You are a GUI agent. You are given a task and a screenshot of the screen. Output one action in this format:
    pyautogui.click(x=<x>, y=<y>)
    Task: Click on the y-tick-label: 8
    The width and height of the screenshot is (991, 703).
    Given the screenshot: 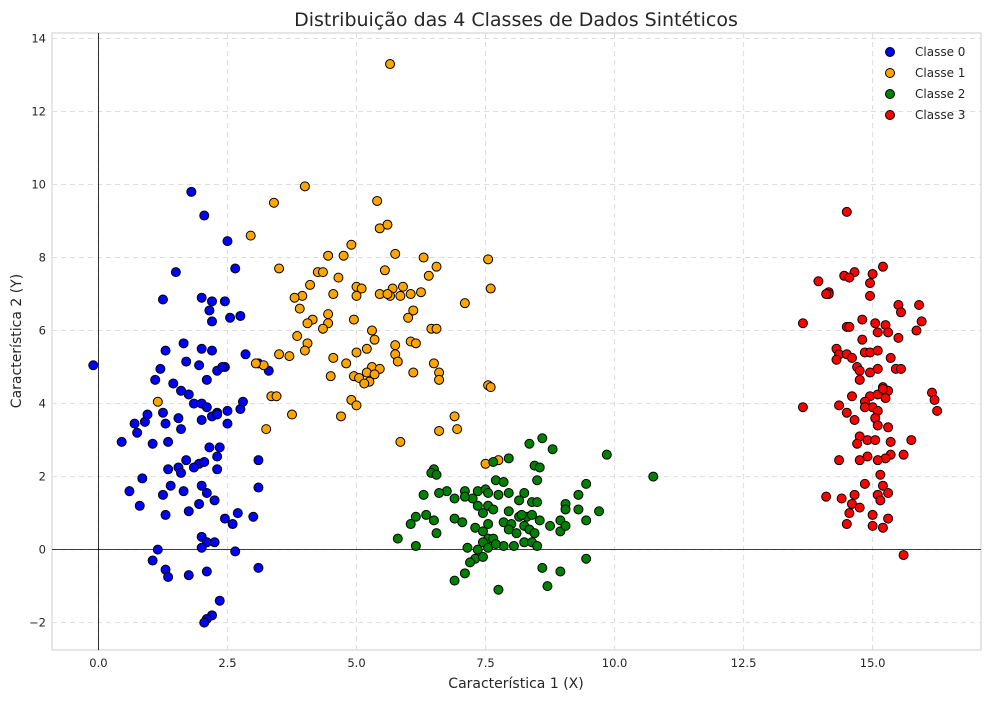 What is the action you would take?
    pyautogui.click(x=42, y=258)
    